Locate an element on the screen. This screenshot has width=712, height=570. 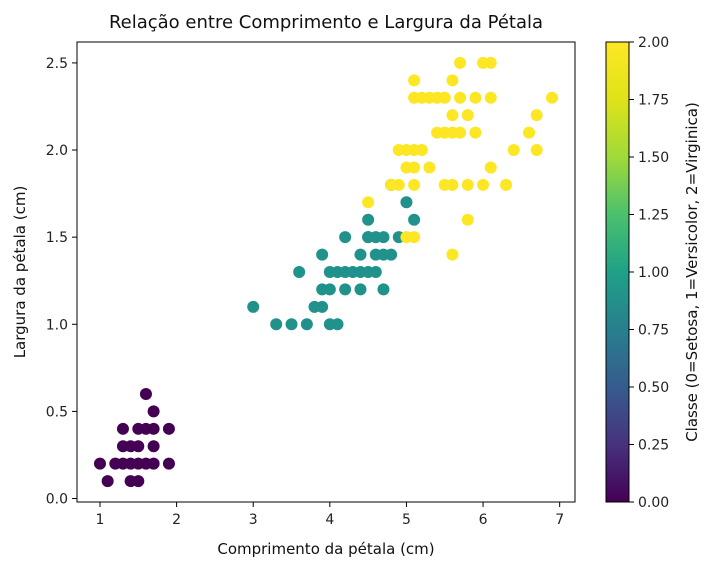
y-tick-label: 1.5 is located at coordinates (57, 238).